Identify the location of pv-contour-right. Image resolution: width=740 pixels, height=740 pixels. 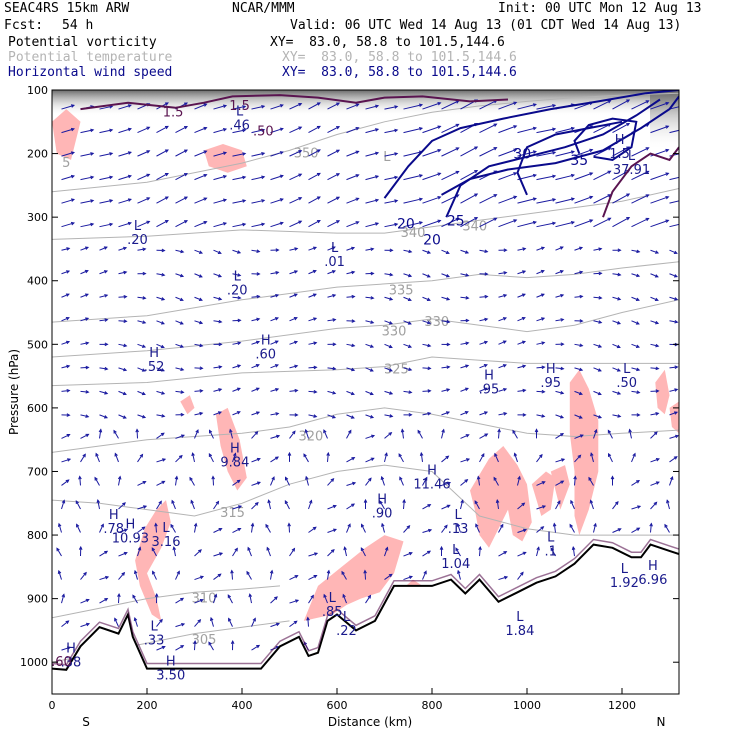
(640, 182).